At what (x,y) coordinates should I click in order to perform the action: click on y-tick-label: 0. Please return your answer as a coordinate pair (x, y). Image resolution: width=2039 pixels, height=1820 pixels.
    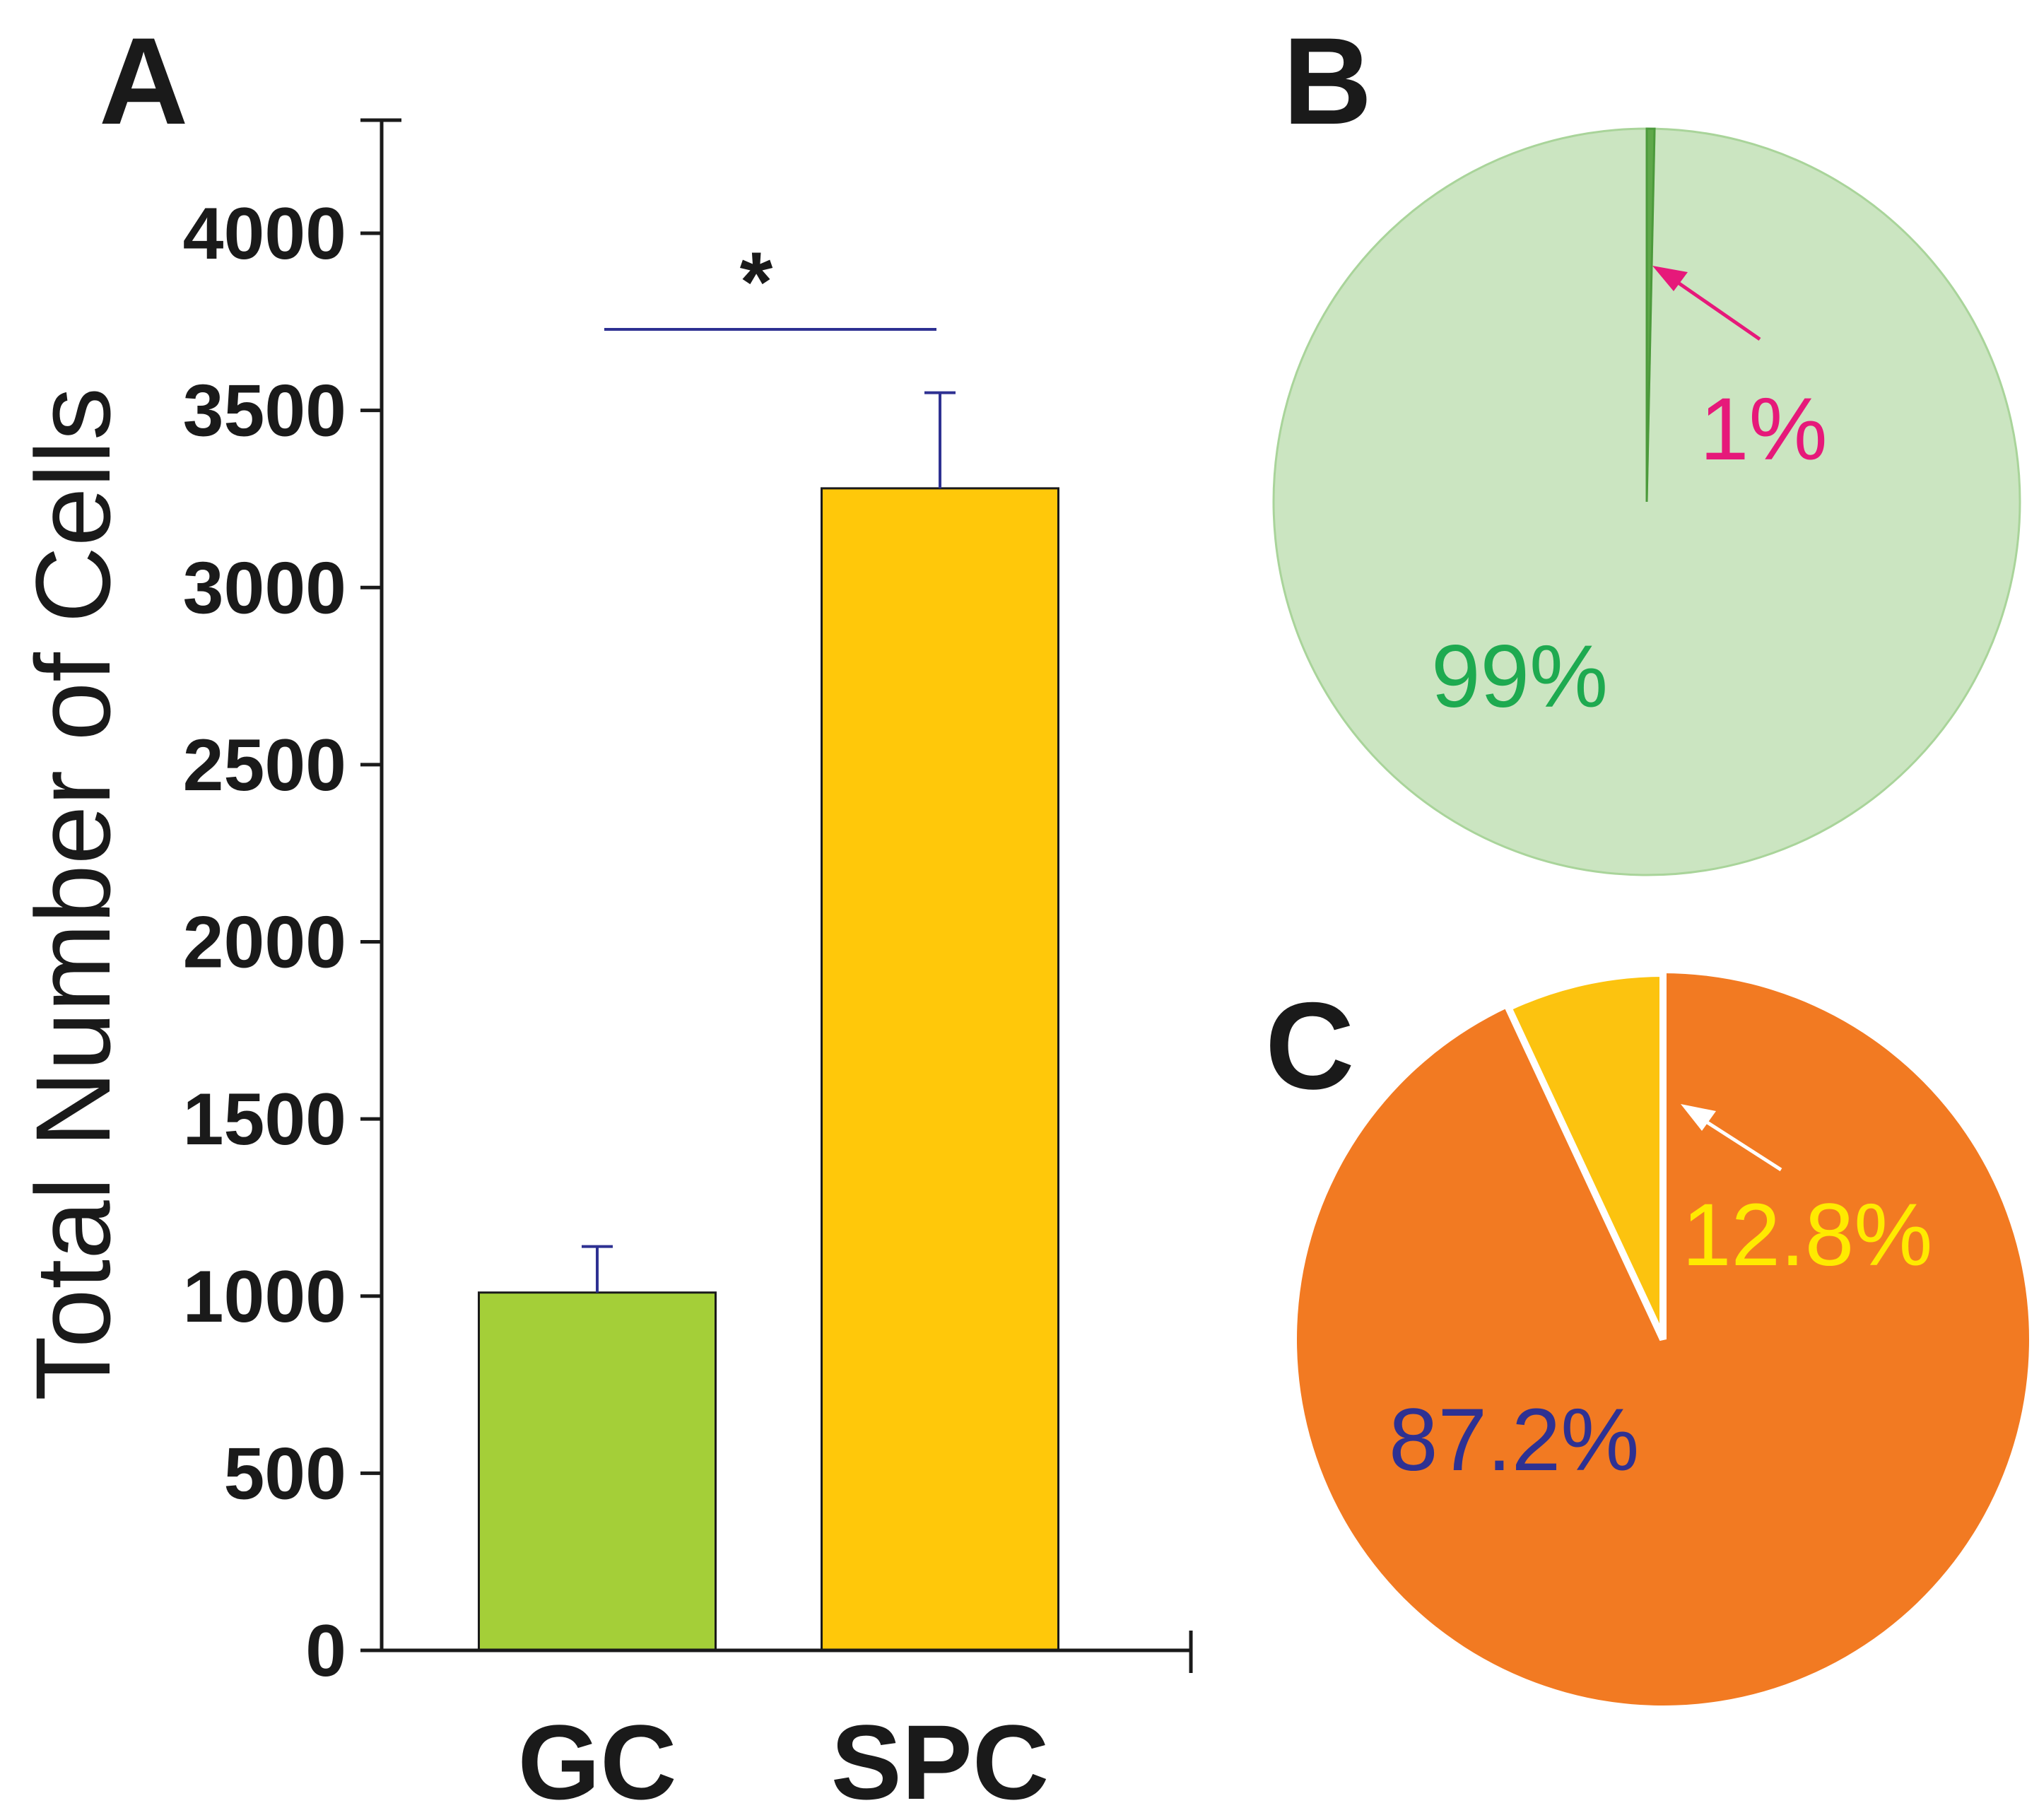
    Looking at the image, I should click on (325, 1651).